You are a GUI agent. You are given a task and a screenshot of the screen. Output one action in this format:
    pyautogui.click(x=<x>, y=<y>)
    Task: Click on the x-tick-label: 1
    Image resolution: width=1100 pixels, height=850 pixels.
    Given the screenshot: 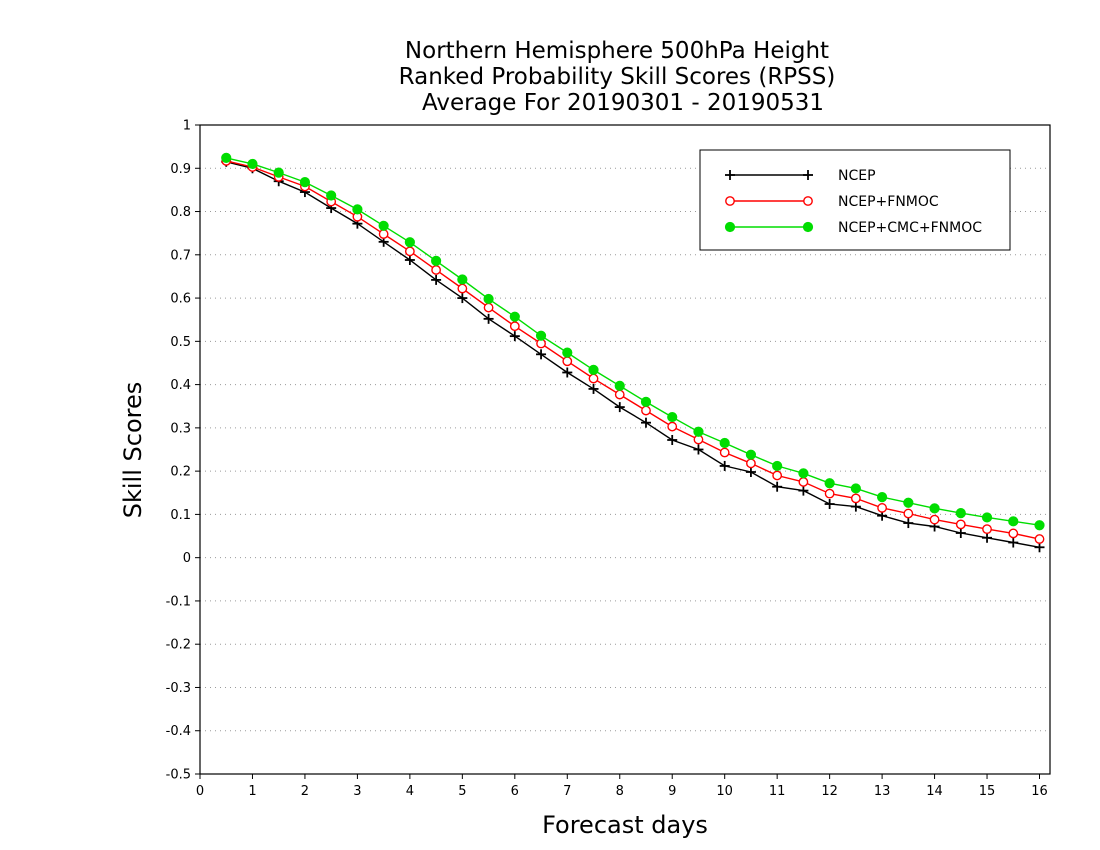 What is the action you would take?
    pyautogui.click(x=252, y=791)
    